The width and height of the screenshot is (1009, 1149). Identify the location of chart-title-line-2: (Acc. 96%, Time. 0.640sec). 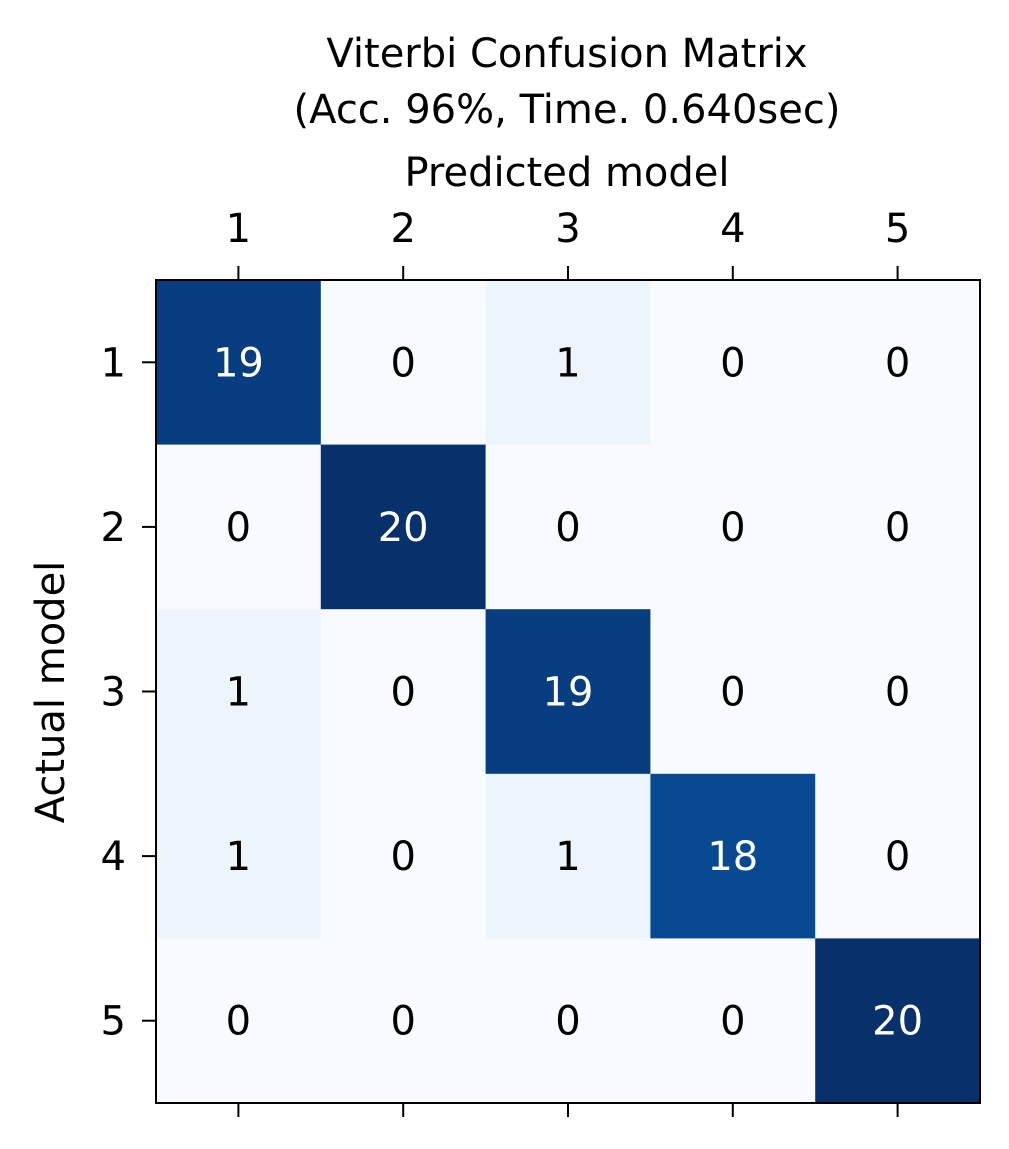
(567, 110).